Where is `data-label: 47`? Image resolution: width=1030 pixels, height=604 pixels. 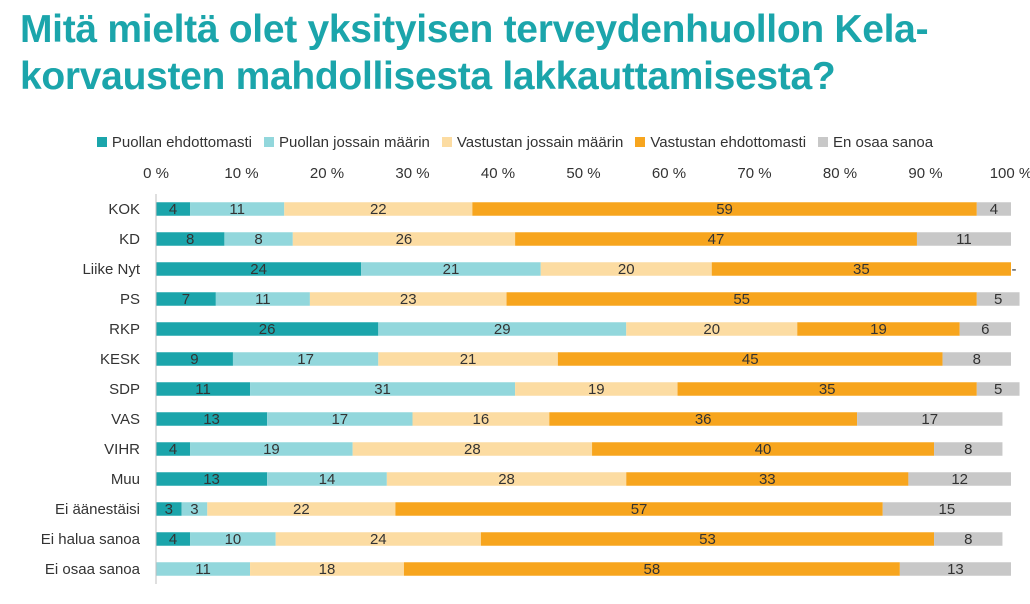 data-label: 47 is located at coordinates (716, 239).